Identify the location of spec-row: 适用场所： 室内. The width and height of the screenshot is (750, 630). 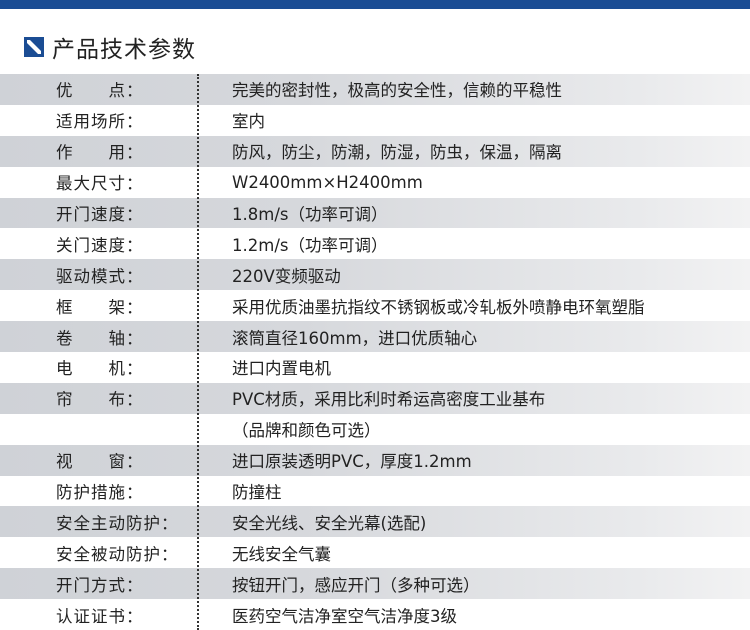
(375, 120).